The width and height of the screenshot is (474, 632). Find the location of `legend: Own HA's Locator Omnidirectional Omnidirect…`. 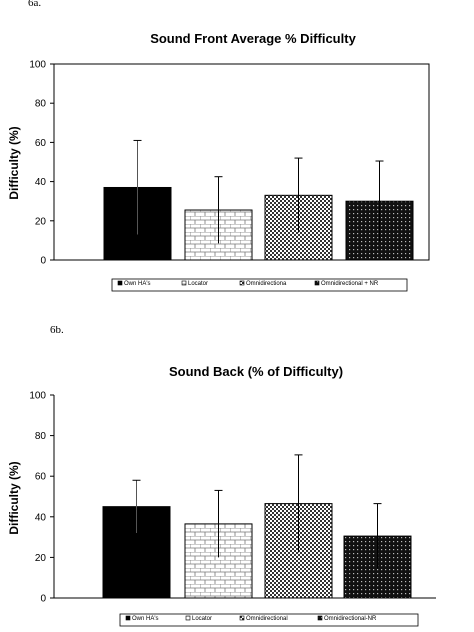

legend: Own HA's Locator Omnidirectional Omnidirect… is located at coordinates (269, 620).